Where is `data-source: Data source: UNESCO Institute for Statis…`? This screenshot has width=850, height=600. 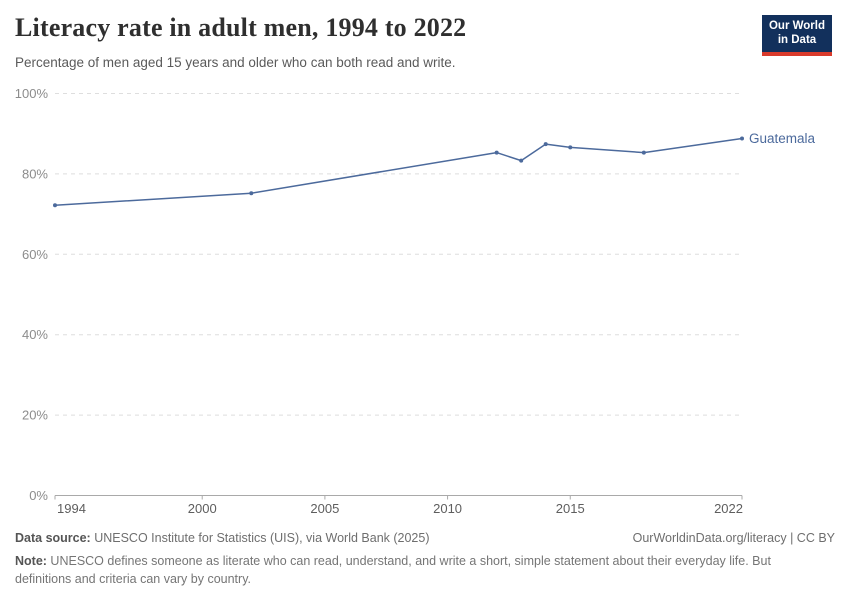 data-source: Data source: UNESCO Institute for Statis… is located at coordinates (222, 538).